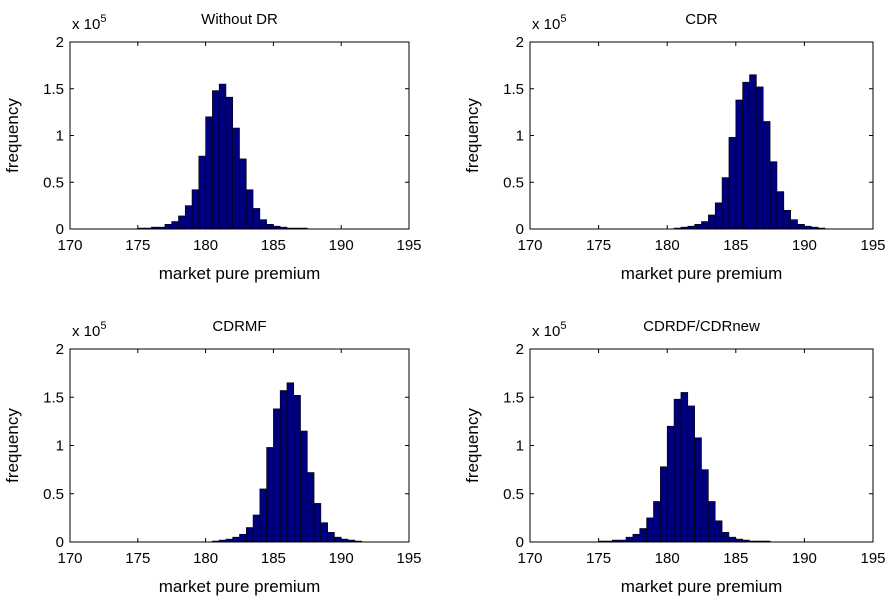  I want to click on chart-title: Without DR, so click(239, 19).